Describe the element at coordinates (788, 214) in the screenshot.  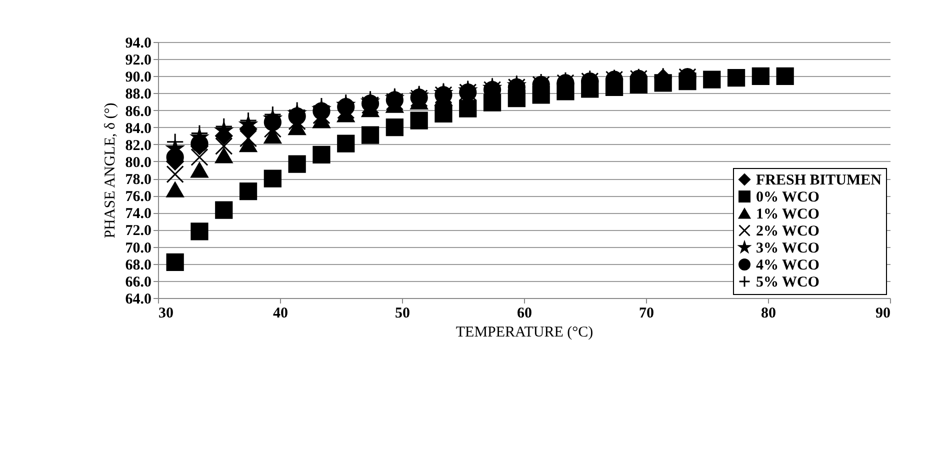
I see `legend-label: 1% WCO` at that location.